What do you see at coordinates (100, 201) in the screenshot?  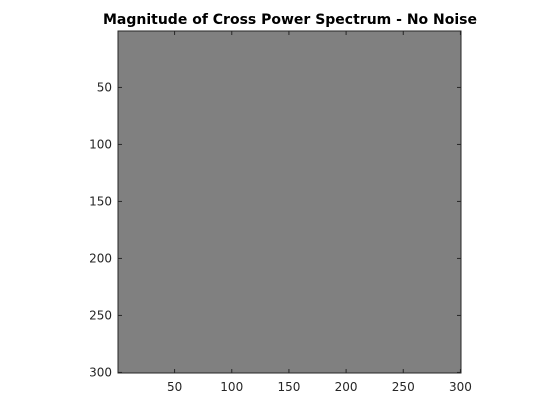 I see `y-tick-label: 150` at bounding box center [100, 201].